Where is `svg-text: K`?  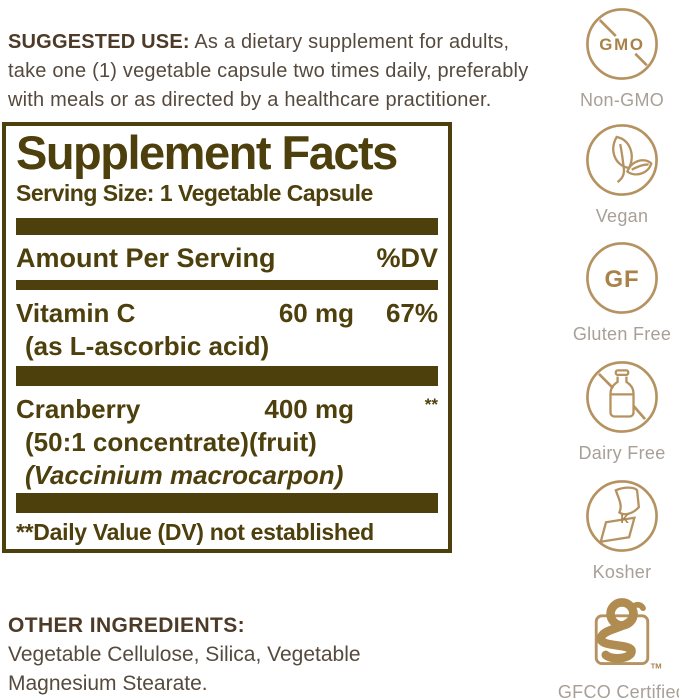 svg-text: K is located at coordinates (624, 520).